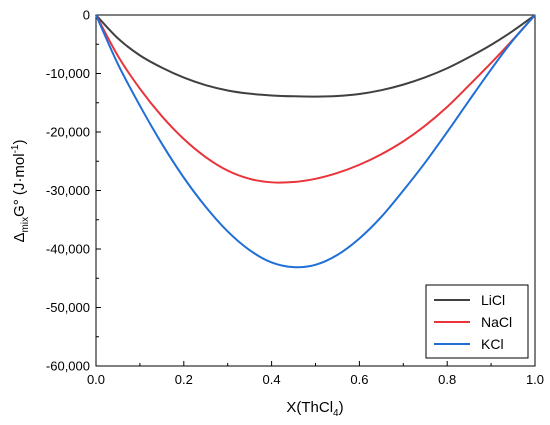 This screenshot has width=550, height=425. I want to click on y-tick-label: -30,000, so click(68, 190).